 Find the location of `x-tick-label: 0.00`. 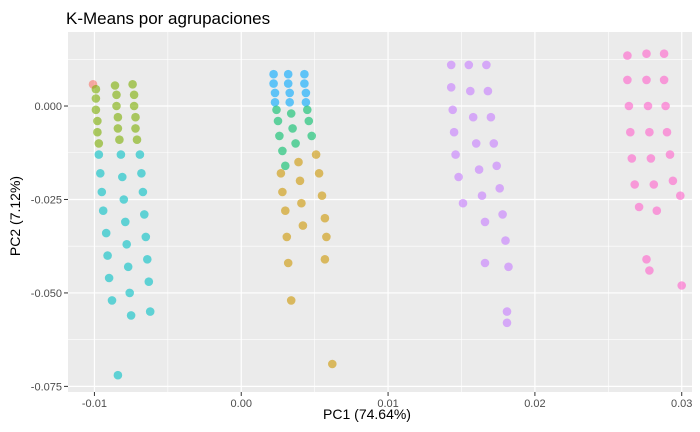

x-tick-label: 0.00 is located at coordinates (241, 404).